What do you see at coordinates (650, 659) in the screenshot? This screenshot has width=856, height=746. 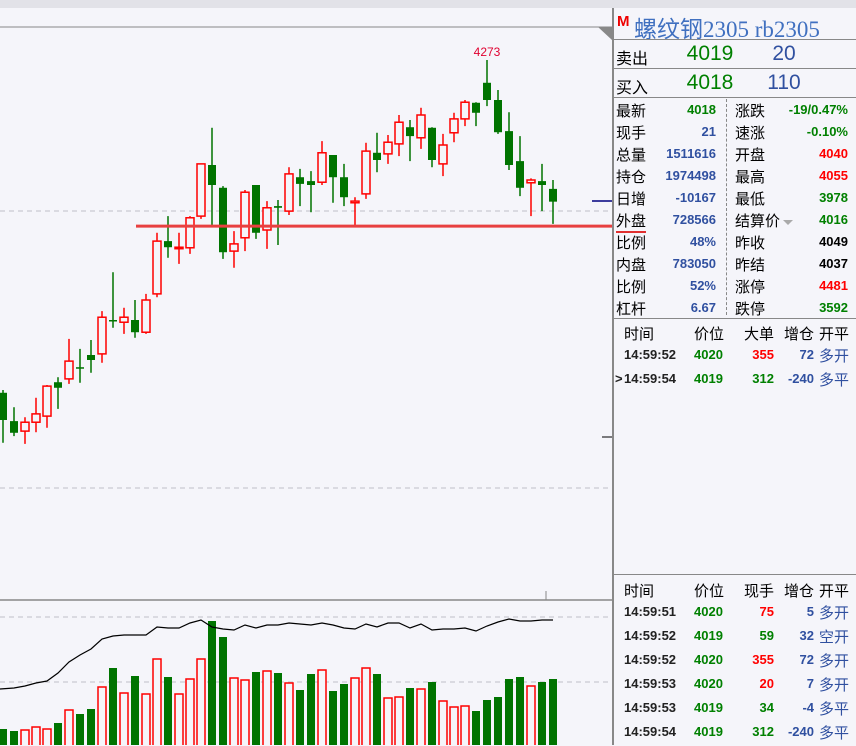 I see `trade-time: 14:59:52` at bounding box center [650, 659].